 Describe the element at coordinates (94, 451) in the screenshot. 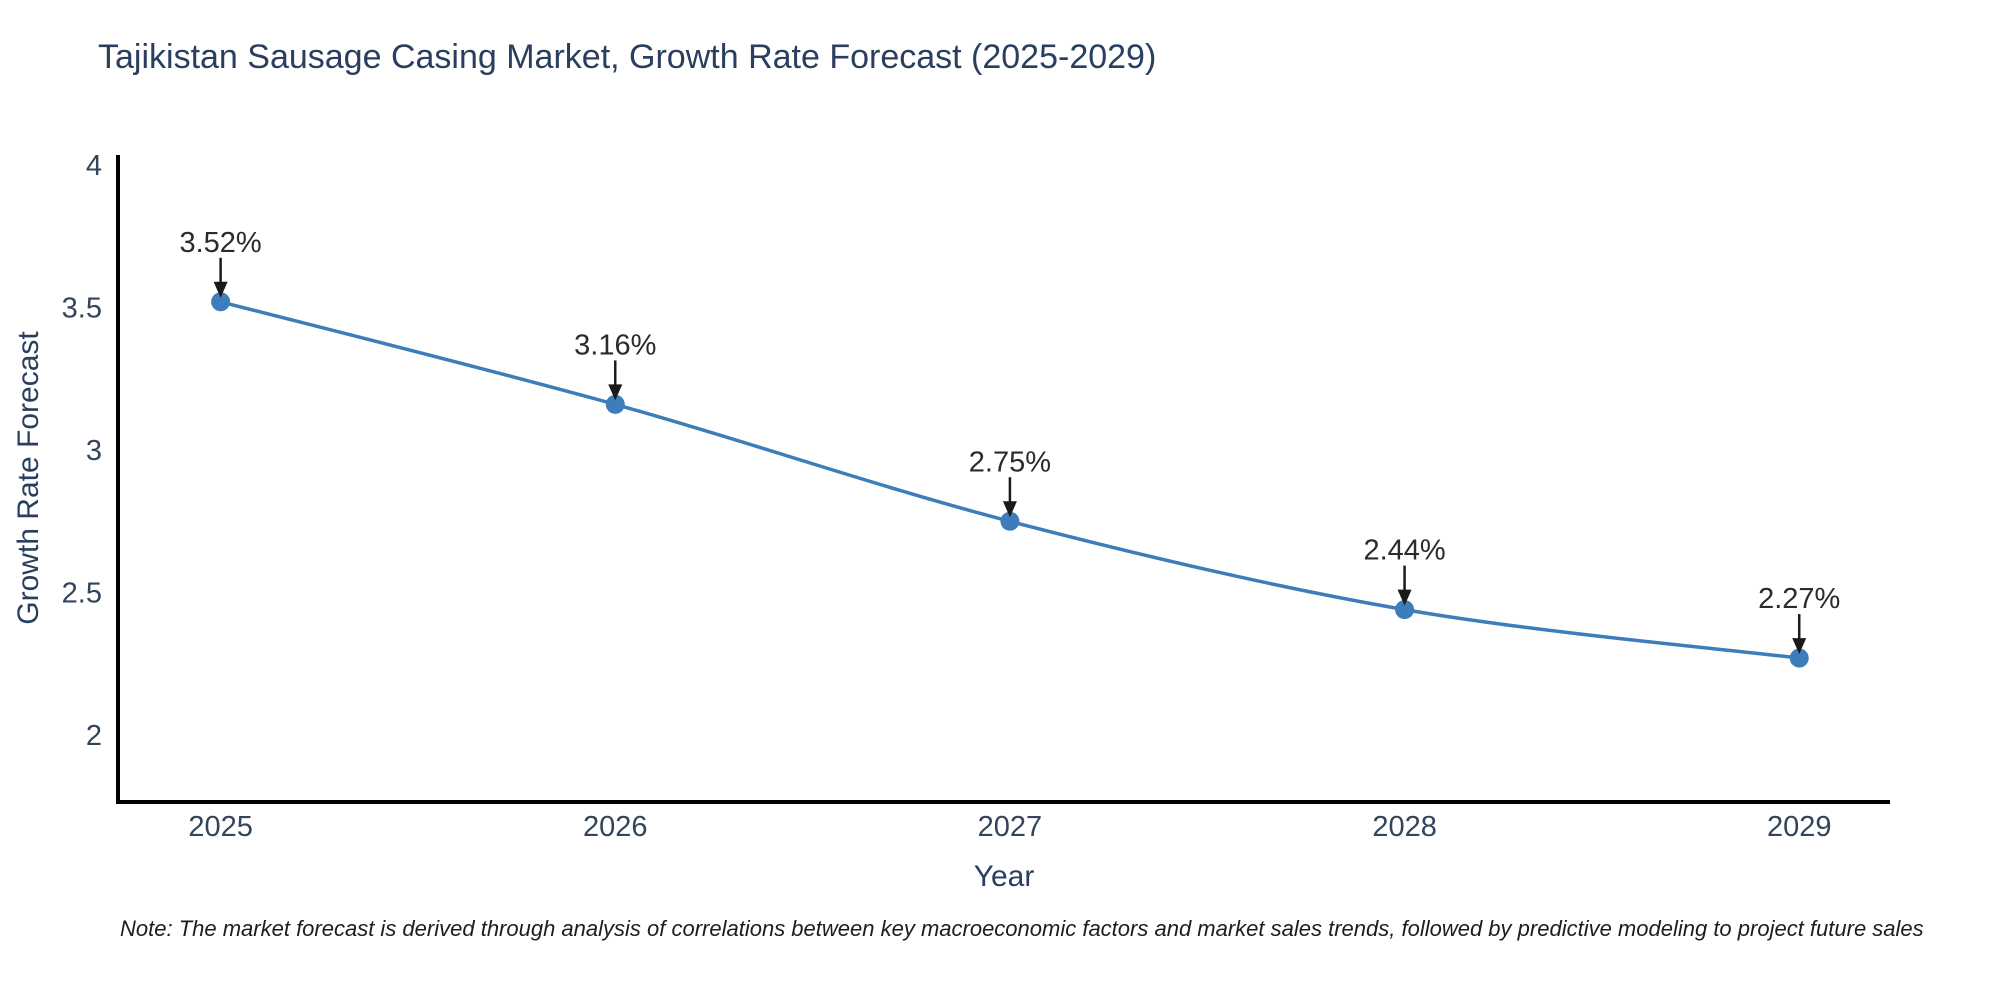

I see `y-tick-3: 3` at that location.